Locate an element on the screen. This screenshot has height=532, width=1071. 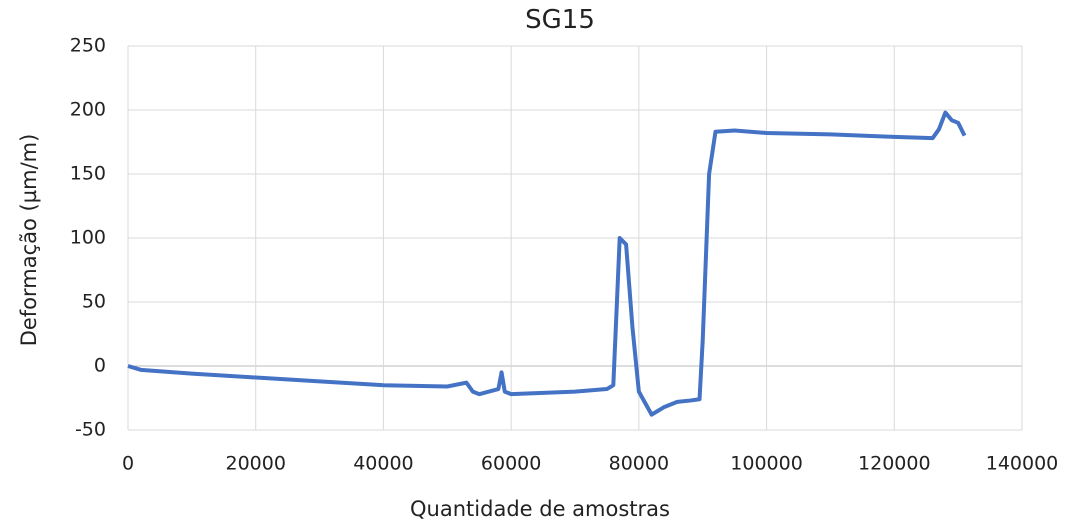
x-tick-label: 140000 is located at coordinates (1022, 464).